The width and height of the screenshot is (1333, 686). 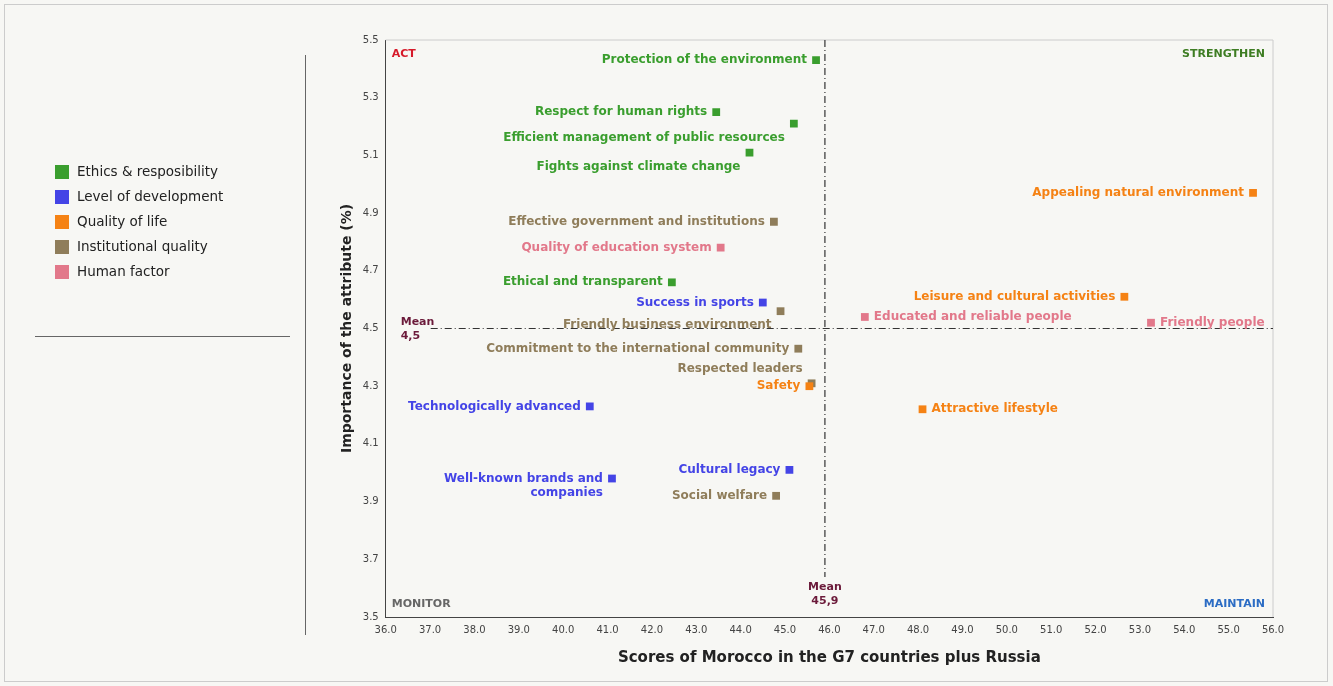 I want to click on y-tick-label: 5.5, so click(x=370, y=39).